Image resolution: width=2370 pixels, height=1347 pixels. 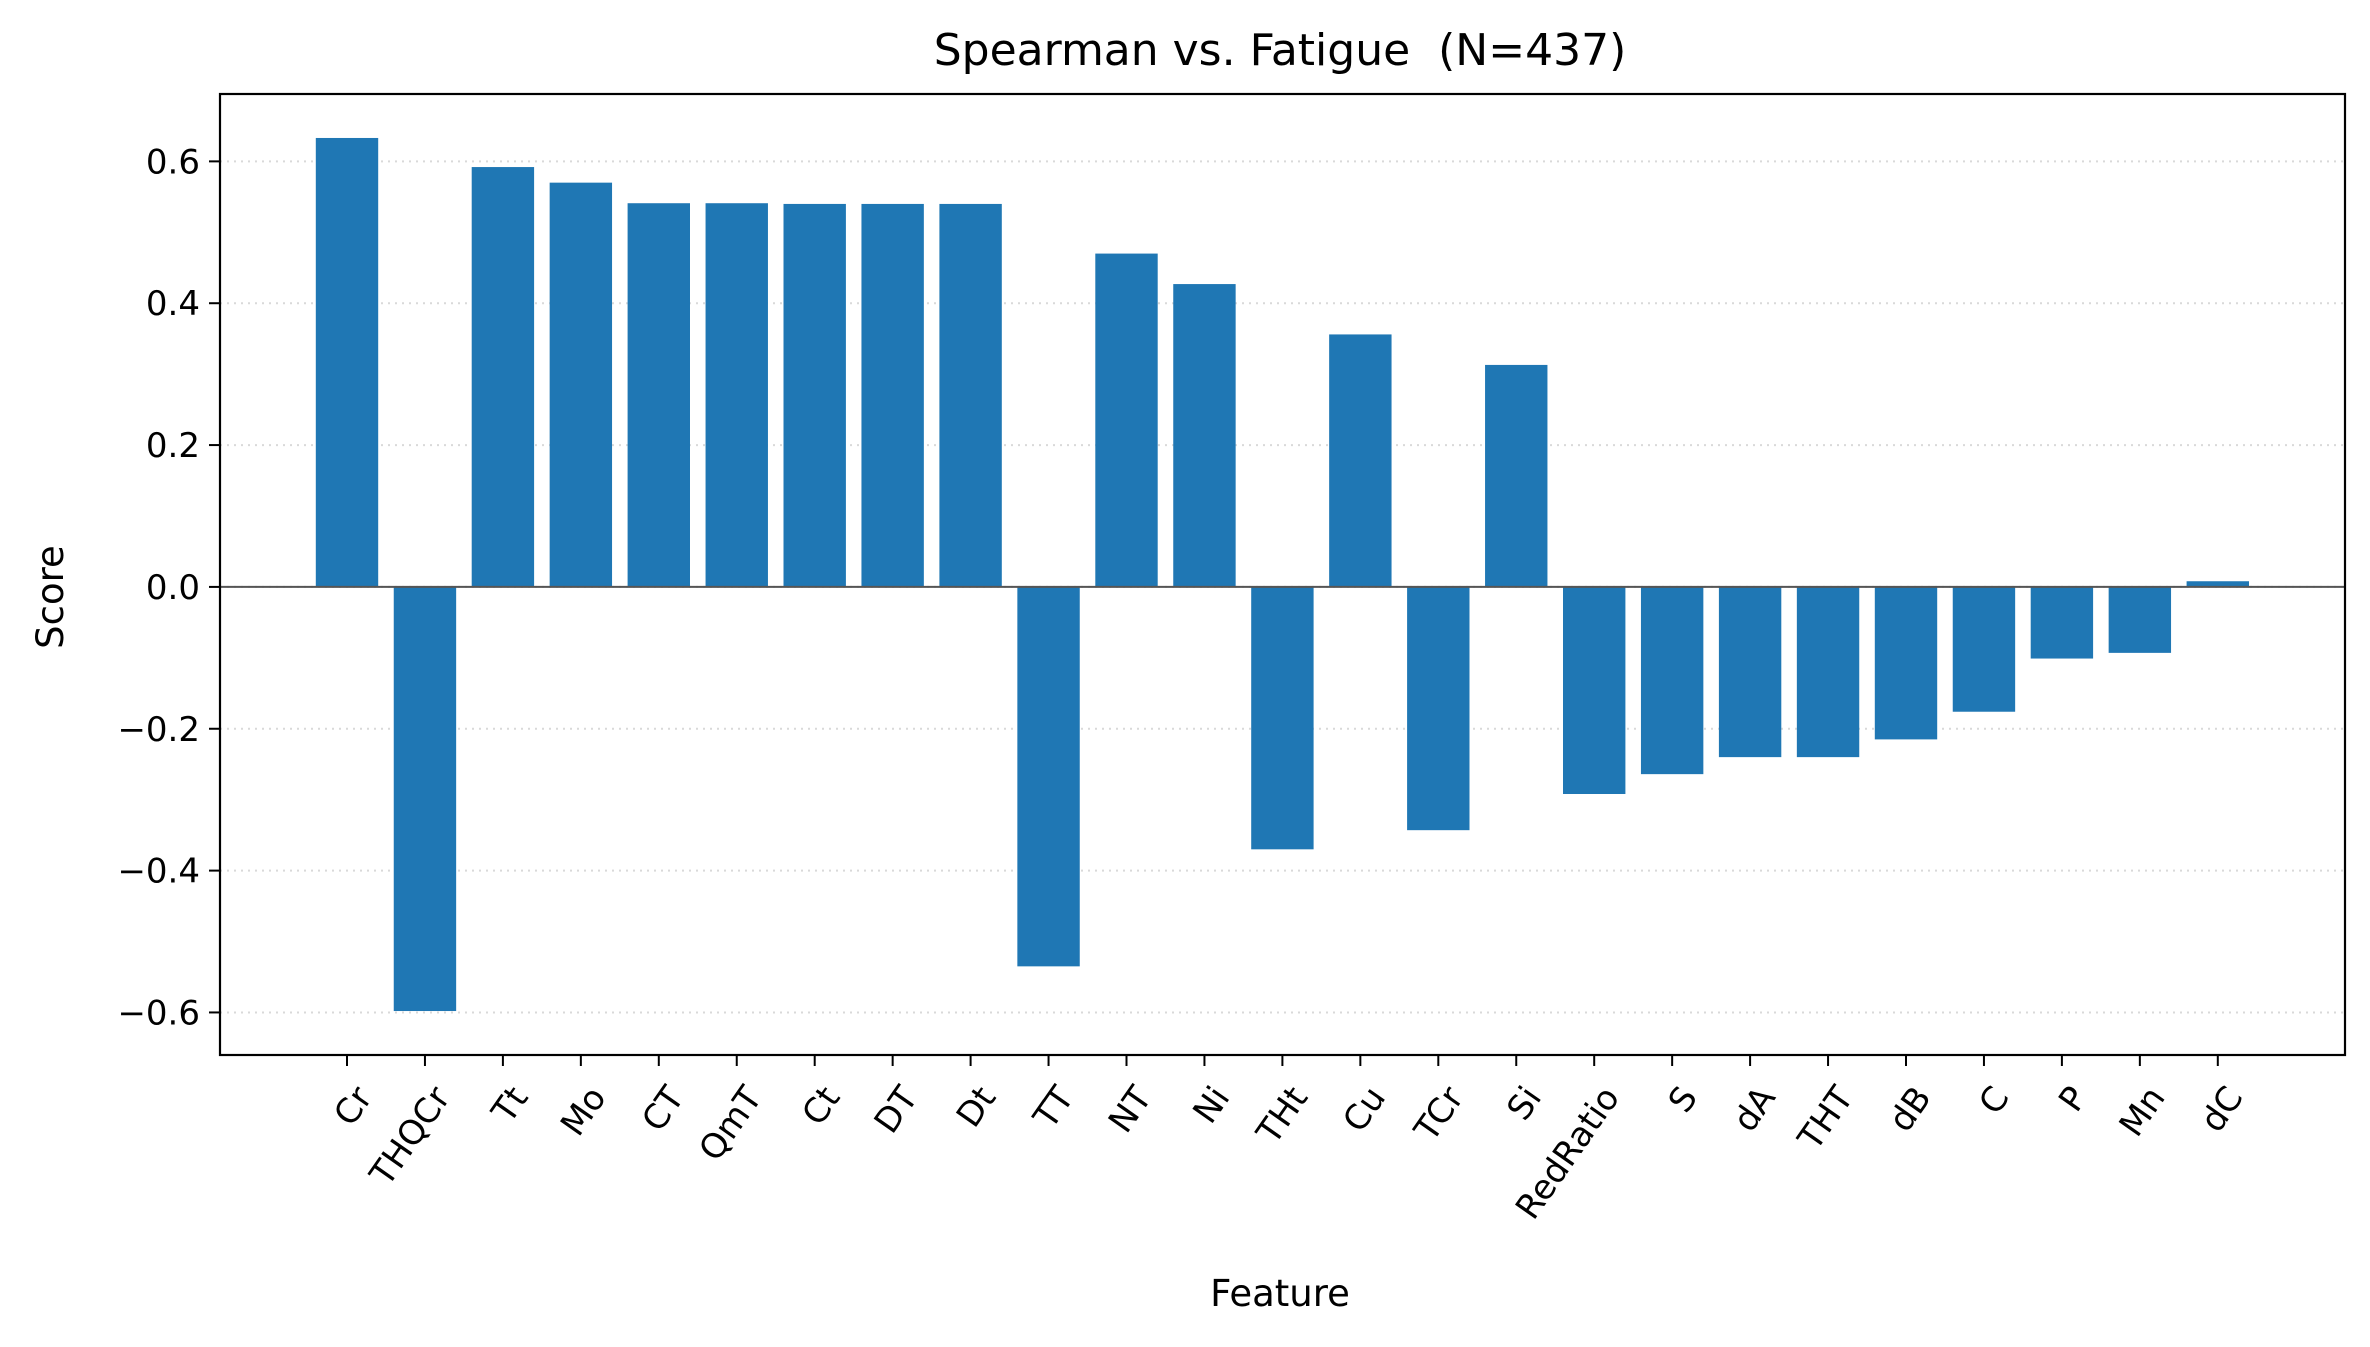 What do you see at coordinates (1360, 460) in the screenshot?
I see `bar-cu` at bounding box center [1360, 460].